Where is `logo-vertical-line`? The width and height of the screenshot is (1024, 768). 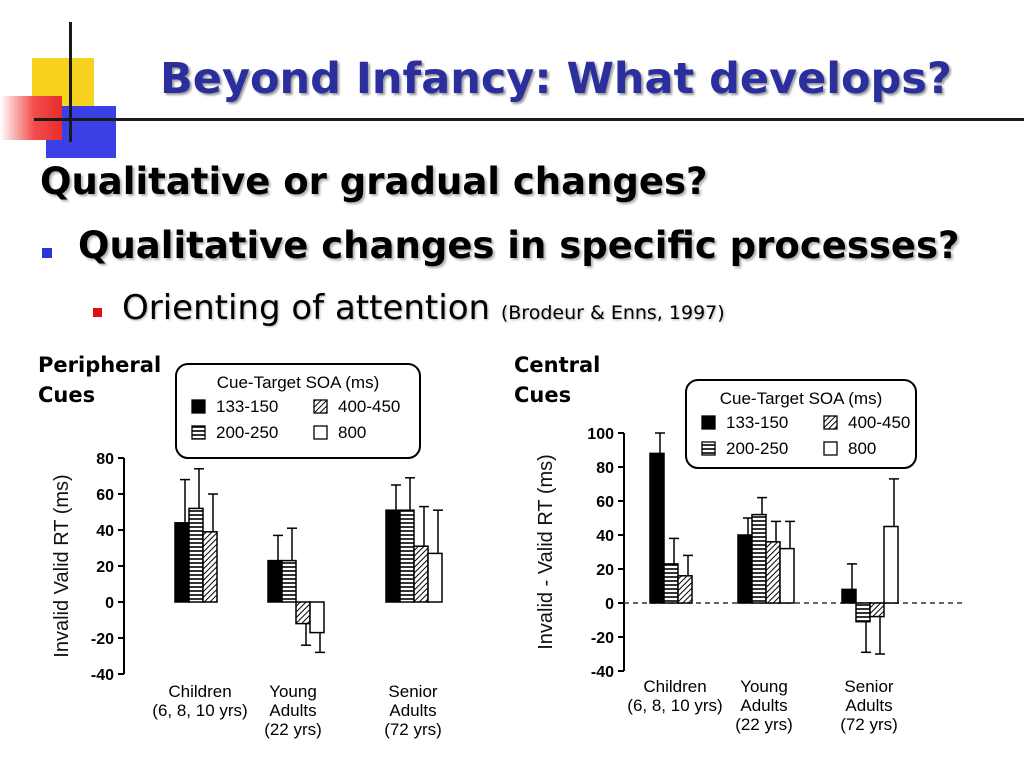
logo-vertical-line is located at coordinates (70, 82).